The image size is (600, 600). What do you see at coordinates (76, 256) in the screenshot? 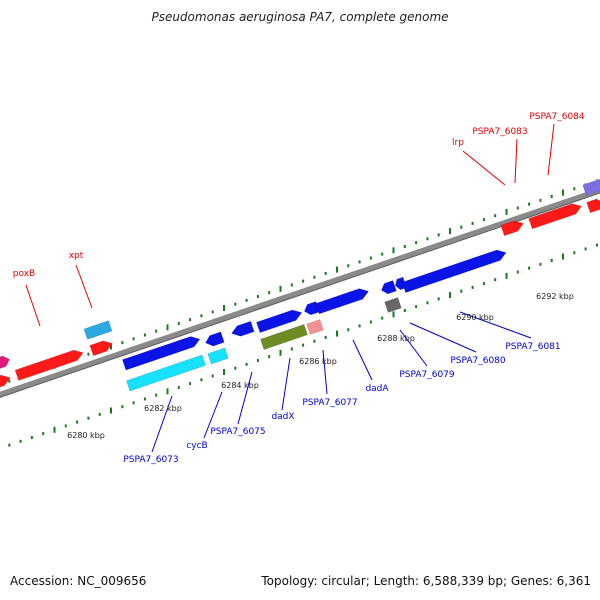
I see `gene-label: xpt` at bounding box center [76, 256].